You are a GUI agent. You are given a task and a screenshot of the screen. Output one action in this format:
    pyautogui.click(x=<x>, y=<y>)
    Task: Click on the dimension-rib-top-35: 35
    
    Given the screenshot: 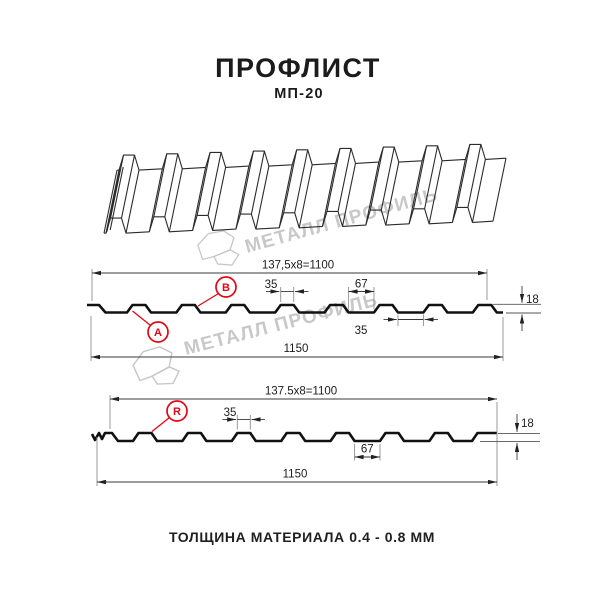 What is the action you would take?
    pyautogui.click(x=287, y=290)
    